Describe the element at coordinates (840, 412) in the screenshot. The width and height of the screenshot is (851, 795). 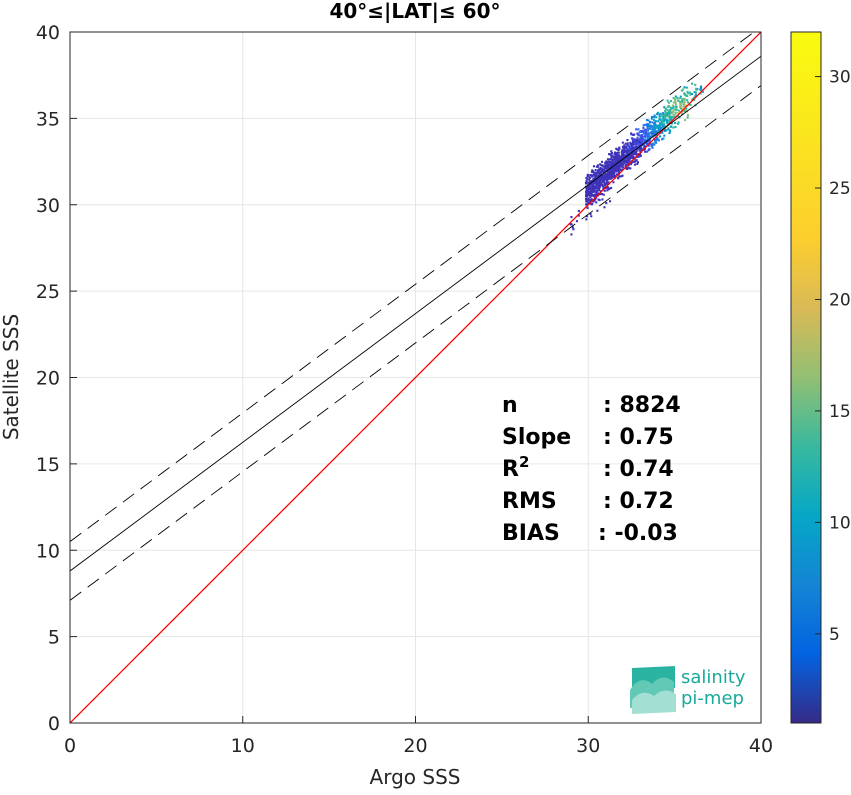
I see `colorbar-tick-label: 15` at that location.